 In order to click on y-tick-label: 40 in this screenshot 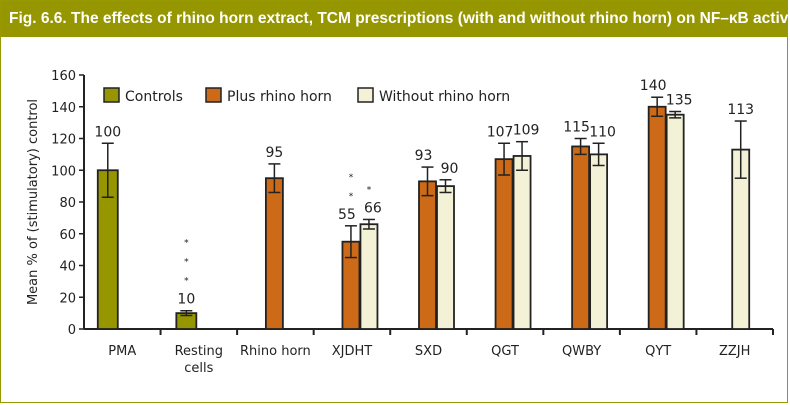, I will do `click(67, 267)`.